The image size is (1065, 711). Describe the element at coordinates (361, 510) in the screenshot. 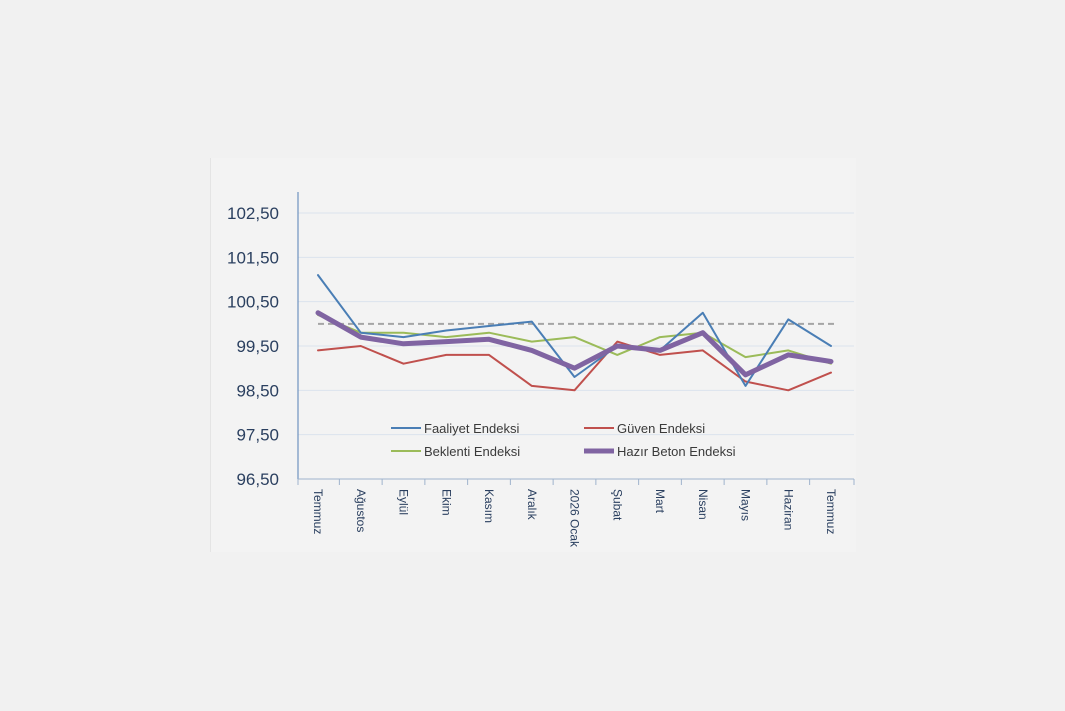

I see `x-tick-label: Ağustos` at that location.